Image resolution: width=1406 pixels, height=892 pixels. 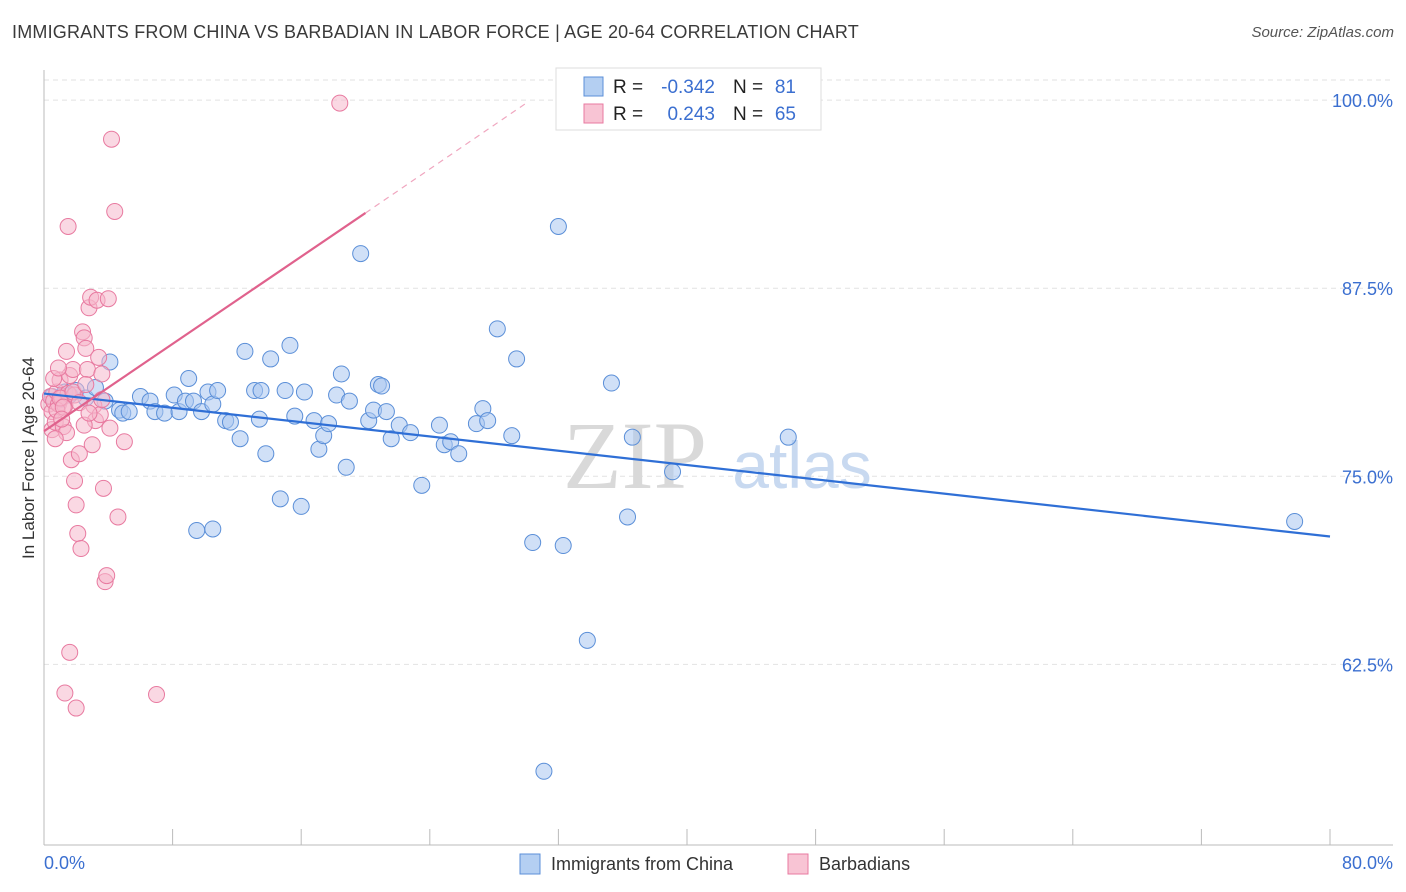 I want to click on legend-r-value-china: -0.342, so click(x=688, y=87).